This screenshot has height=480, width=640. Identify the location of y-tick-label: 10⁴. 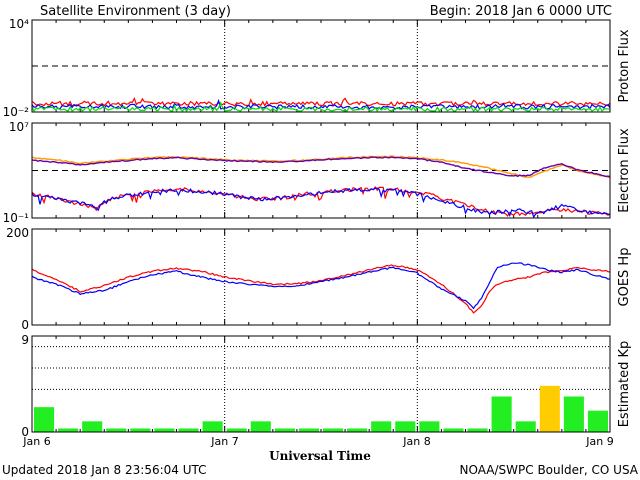
(19, 24).